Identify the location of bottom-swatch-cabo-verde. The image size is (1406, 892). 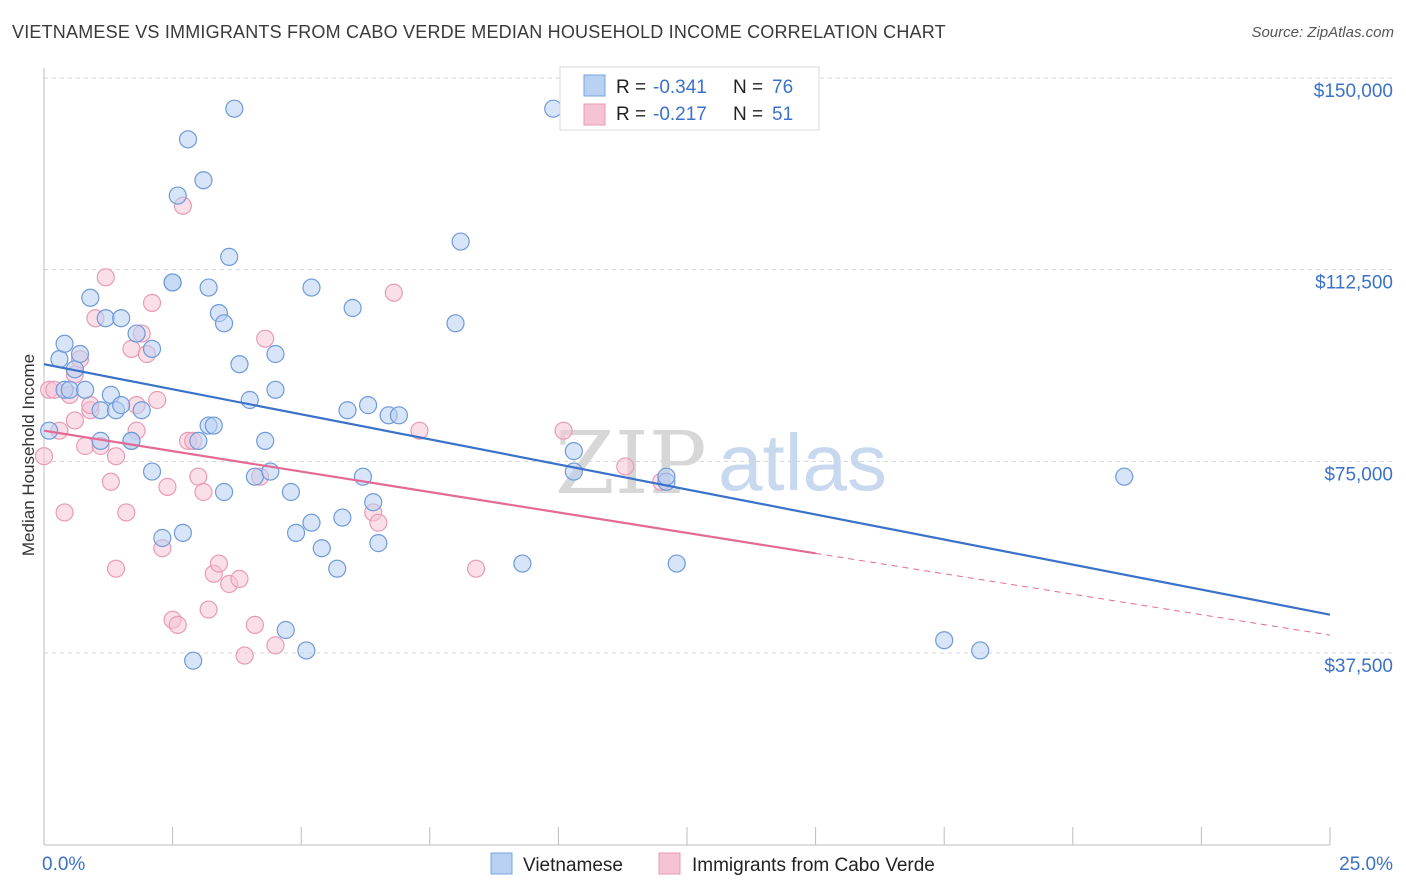
(669, 863).